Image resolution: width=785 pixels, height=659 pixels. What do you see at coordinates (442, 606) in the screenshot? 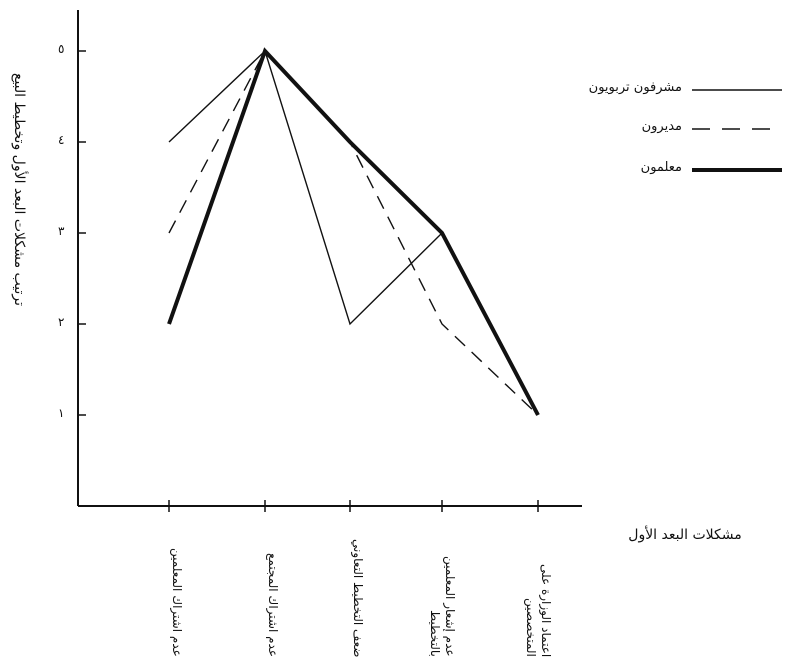
I see `x-tick-label: عدم إشعار المعلمين بالتخطيط` at bounding box center [442, 606].